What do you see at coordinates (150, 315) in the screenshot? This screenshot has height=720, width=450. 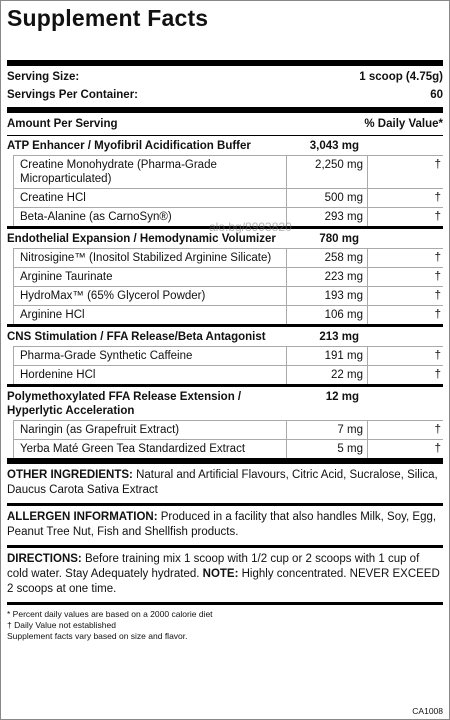 I see `ingredient-name: Arginine HCl` at bounding box center [150, 315].